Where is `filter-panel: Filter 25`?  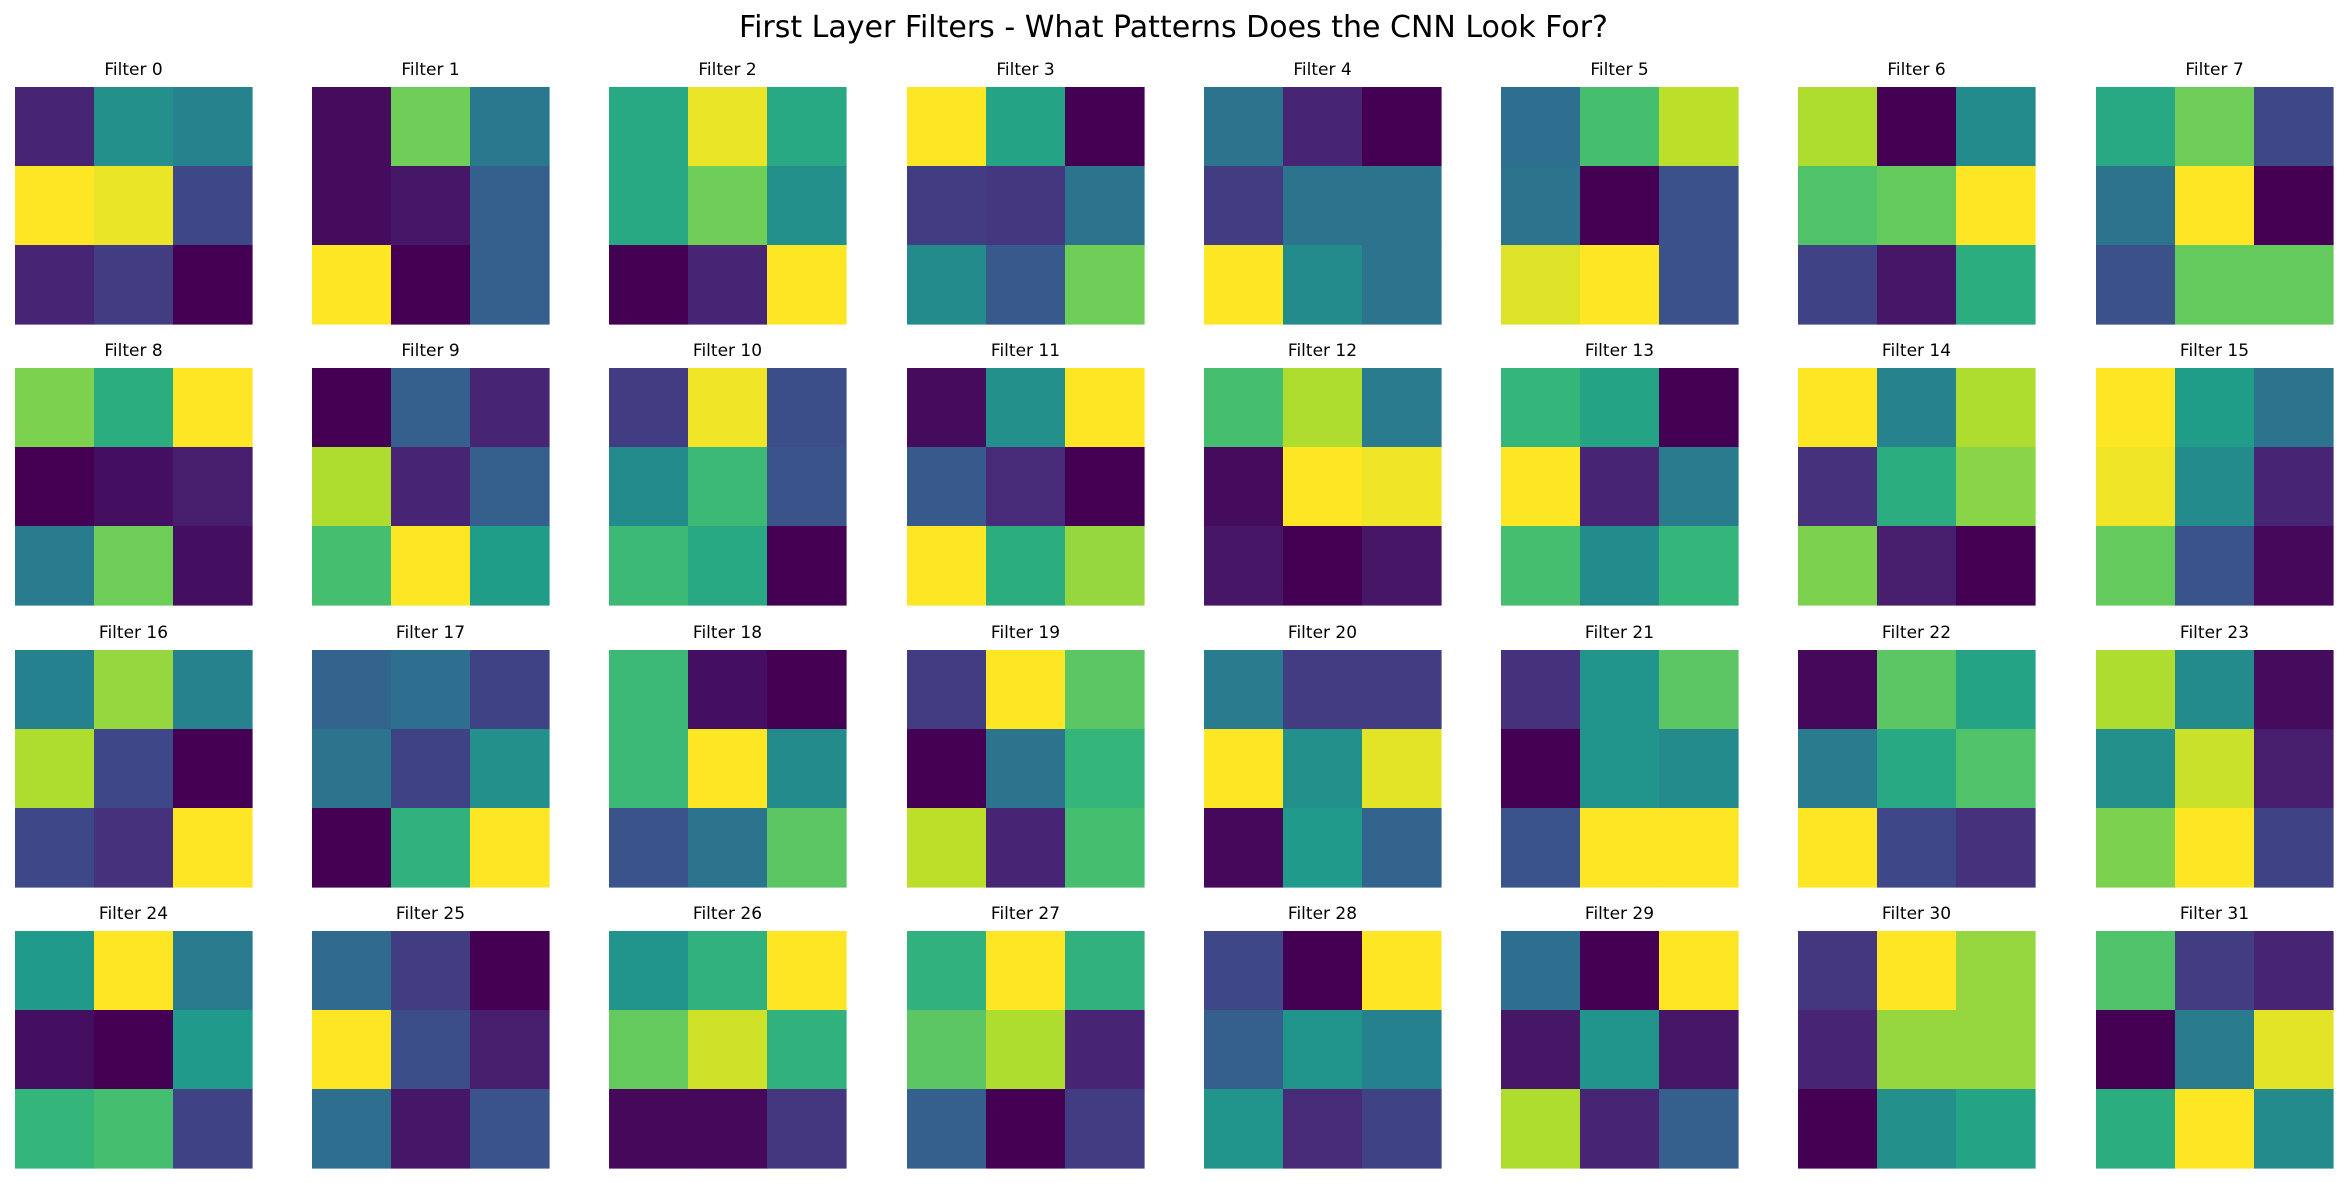 filter-panel: Filter 25 is located at coordinates (431, 1036).